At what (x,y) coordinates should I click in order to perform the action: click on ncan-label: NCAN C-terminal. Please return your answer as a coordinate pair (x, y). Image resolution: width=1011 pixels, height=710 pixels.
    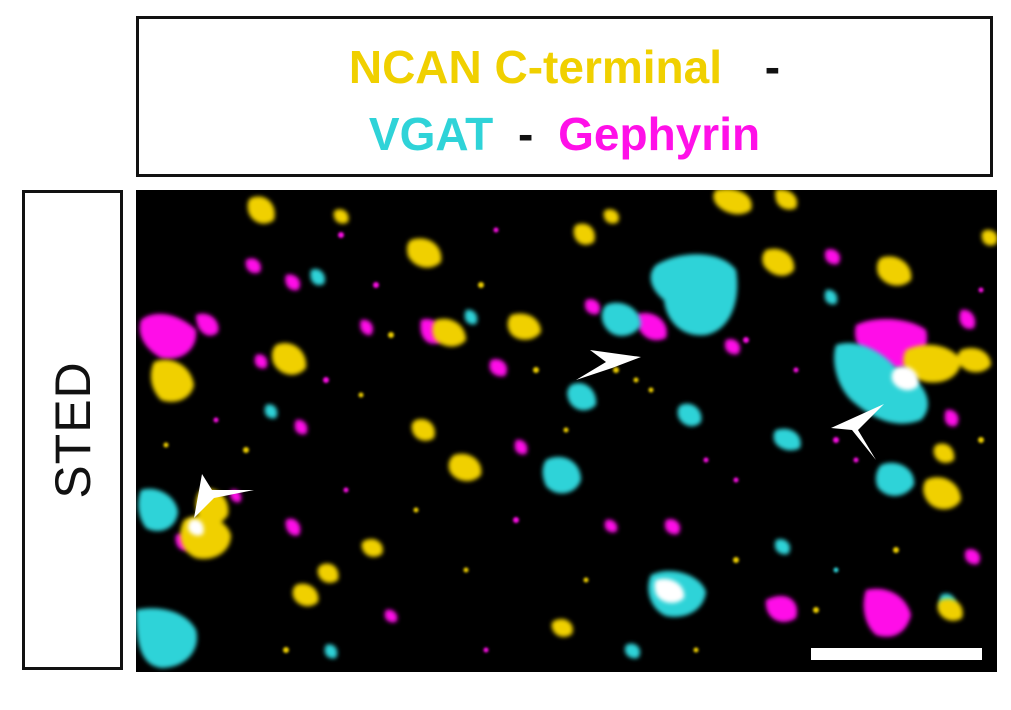
    Looking at the image, I should click on (535, 67).